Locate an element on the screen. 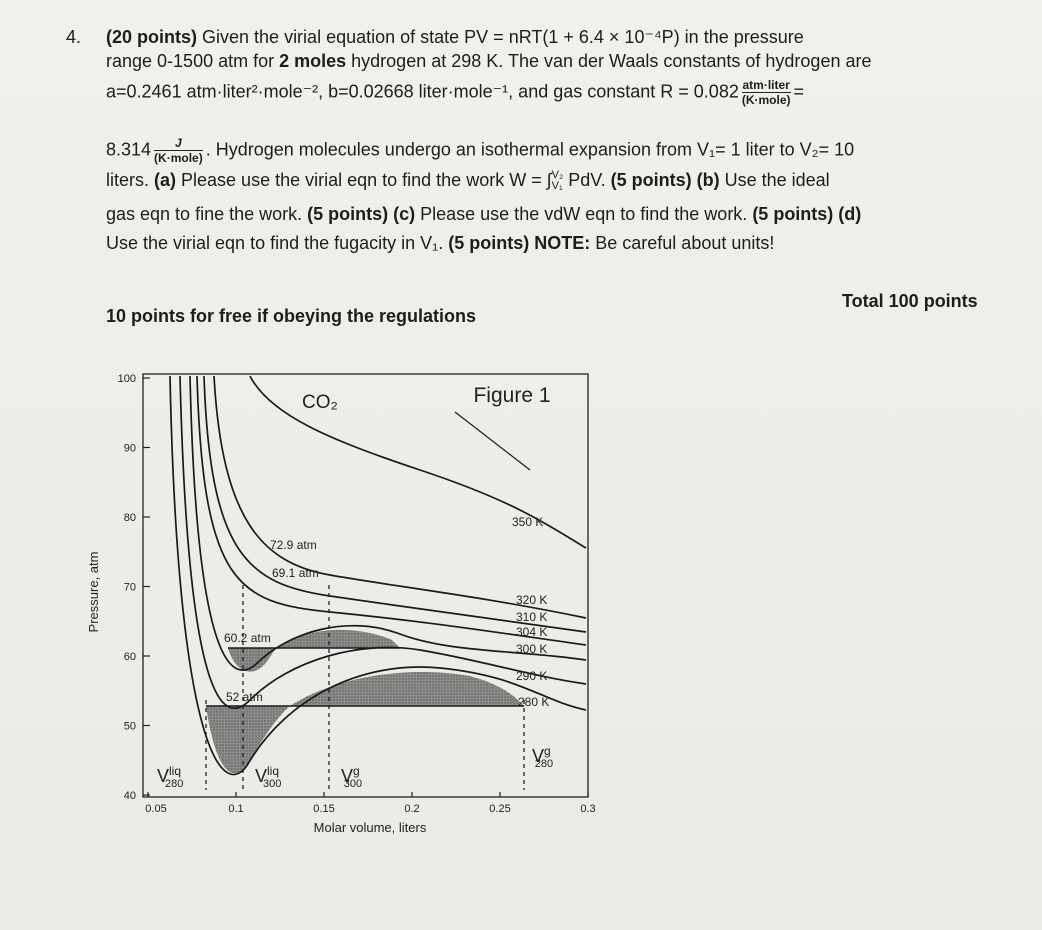 The width and height of the screenshot is (1042, 930). isotherm-label: 320 K is located at coordinates (531, 600).